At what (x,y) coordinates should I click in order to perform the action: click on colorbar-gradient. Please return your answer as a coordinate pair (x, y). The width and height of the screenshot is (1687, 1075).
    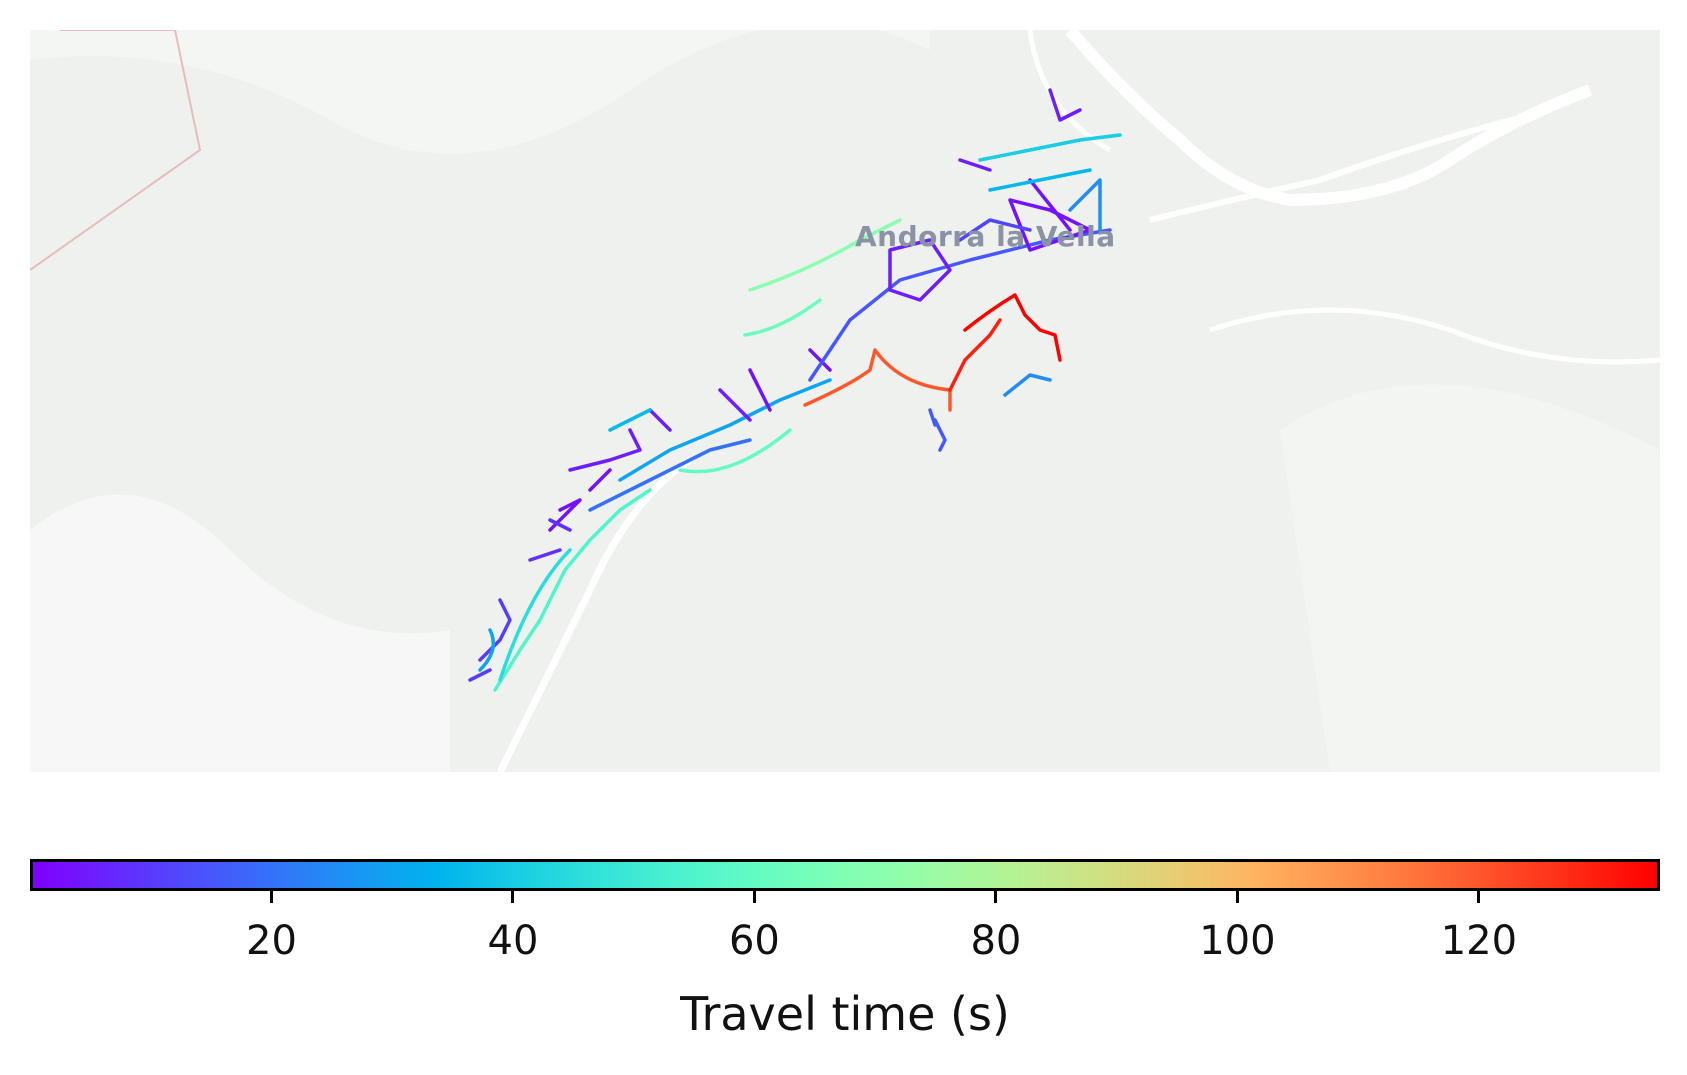
    Looking at the image, I should click on (845, 875).